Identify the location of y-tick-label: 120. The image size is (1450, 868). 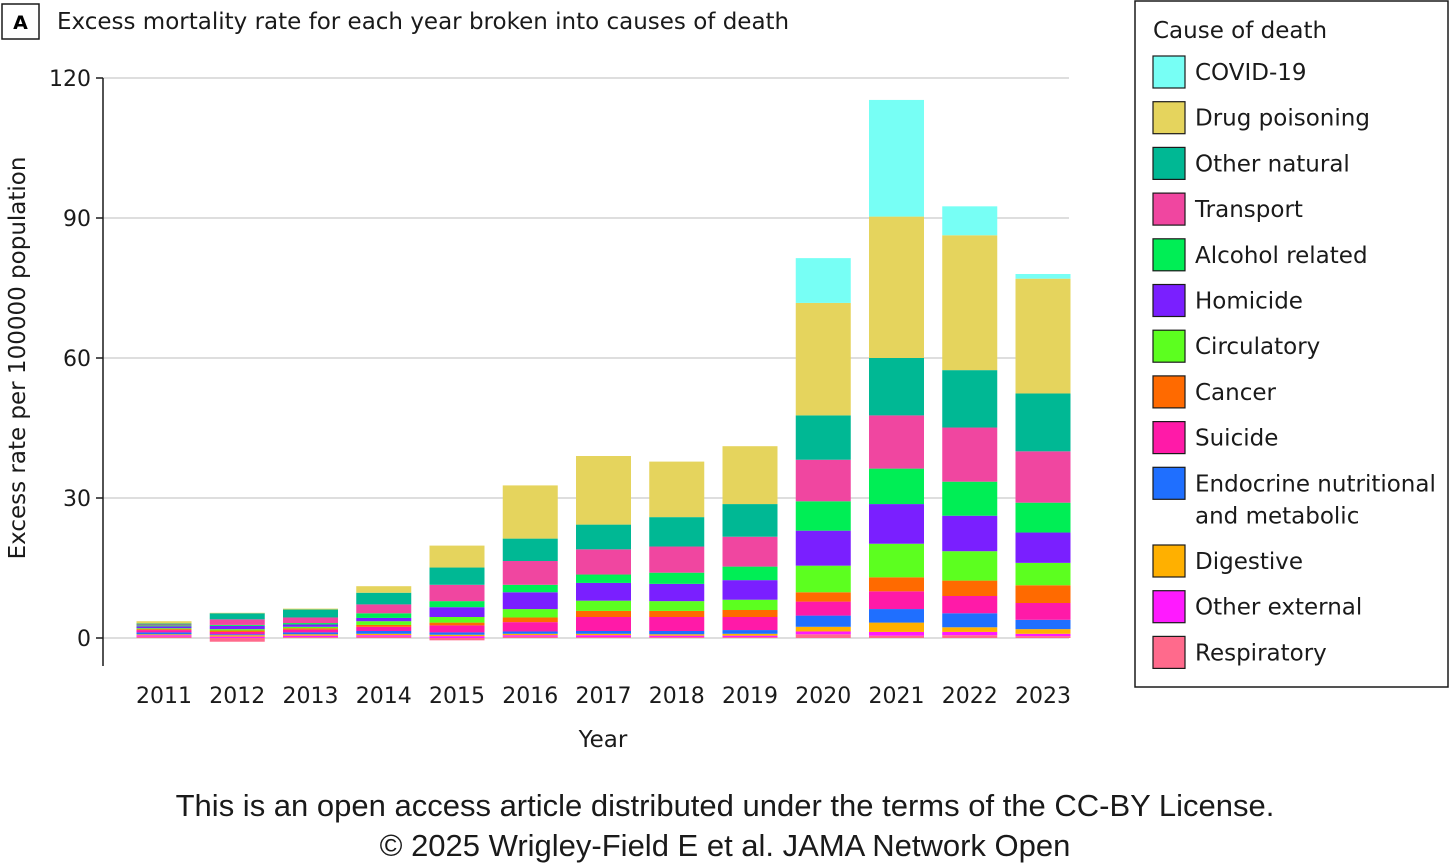
(70, 79).